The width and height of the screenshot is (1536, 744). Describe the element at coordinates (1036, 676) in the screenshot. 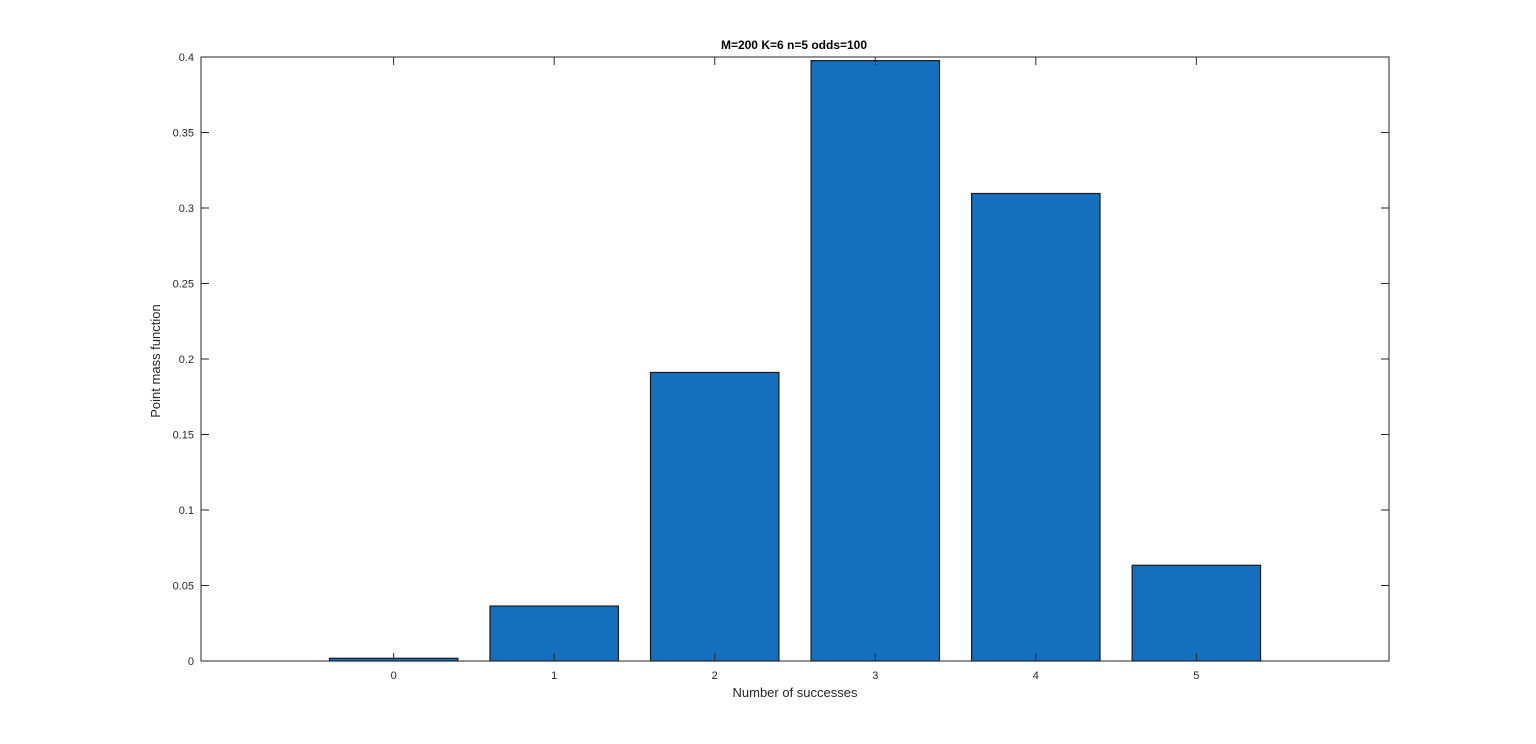

I see `x-tick-label: 4` at that location.